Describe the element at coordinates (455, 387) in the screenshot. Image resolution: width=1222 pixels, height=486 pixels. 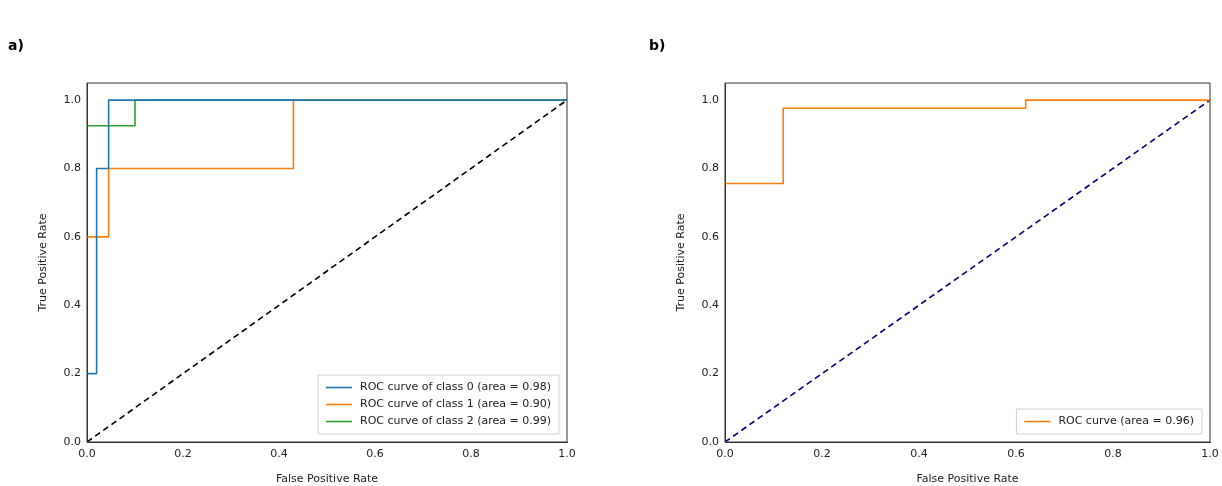
I see `legend-label: ROC curve of class 0 (area = 0.98)` at that location.